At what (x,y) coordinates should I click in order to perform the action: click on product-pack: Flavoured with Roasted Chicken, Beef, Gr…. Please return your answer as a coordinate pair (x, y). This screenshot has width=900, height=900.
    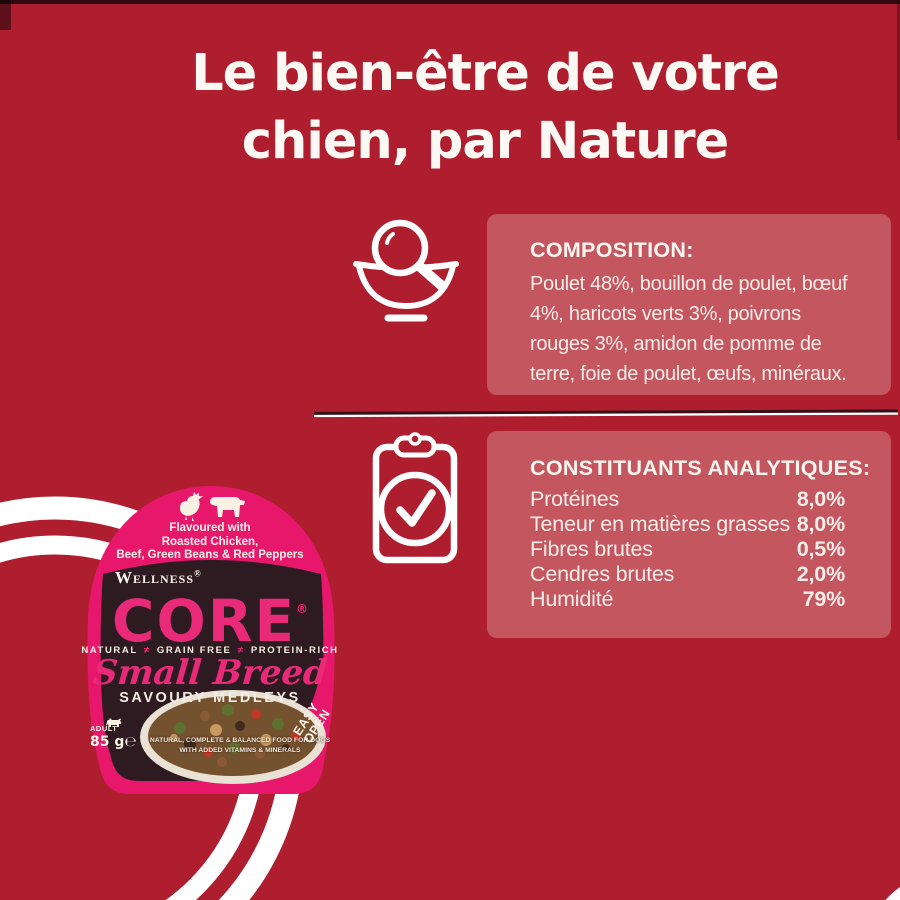
    Looking at the image, I should click on (210, 643).